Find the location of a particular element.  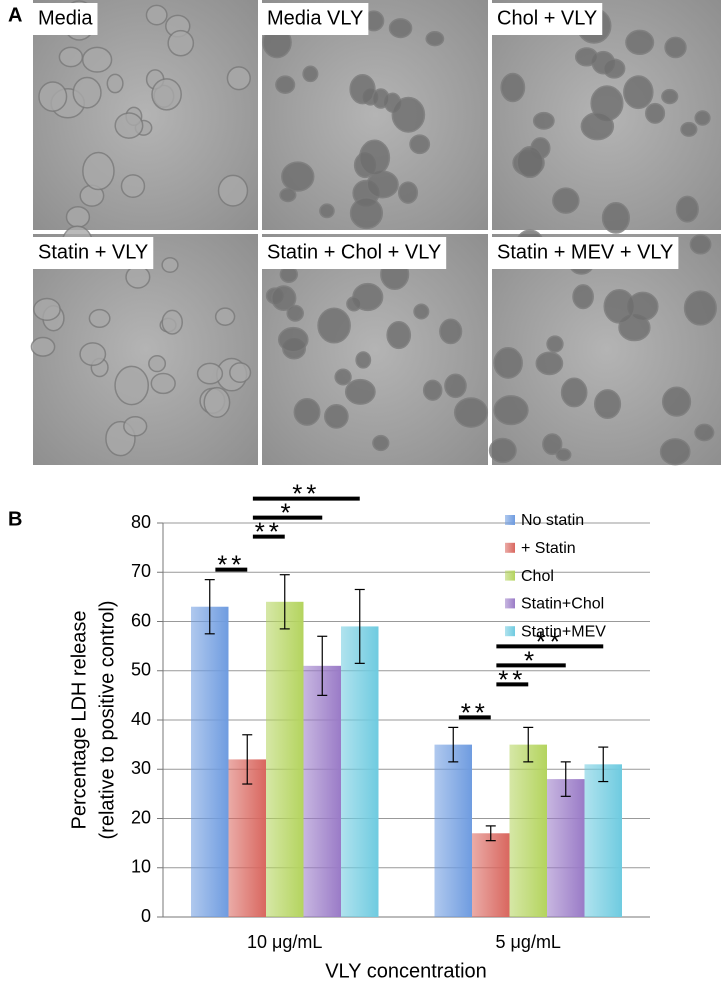

panel-label: B is located at coordinates (15, 519).